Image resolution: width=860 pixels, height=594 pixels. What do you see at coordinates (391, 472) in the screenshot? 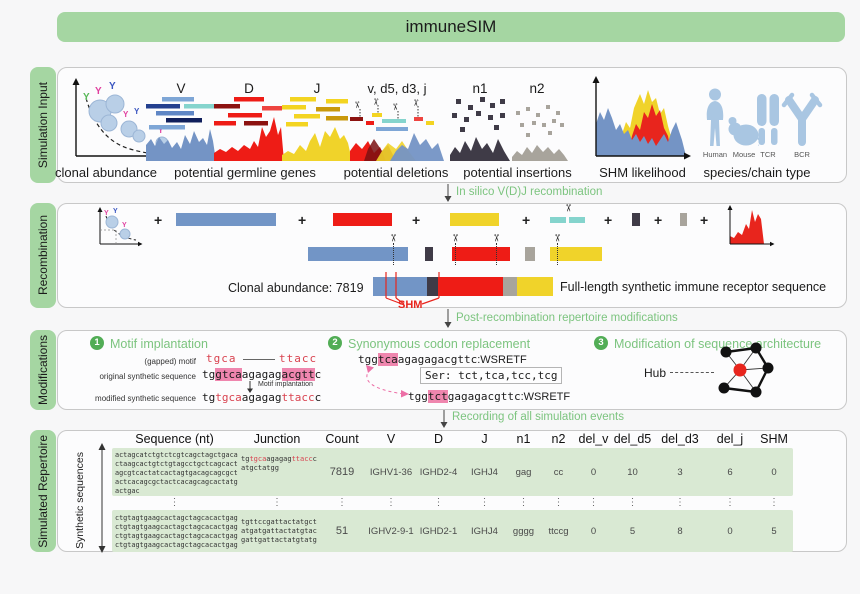
I see `v-gene-cell: IGHV1-36` at bounding box center [391, 472].